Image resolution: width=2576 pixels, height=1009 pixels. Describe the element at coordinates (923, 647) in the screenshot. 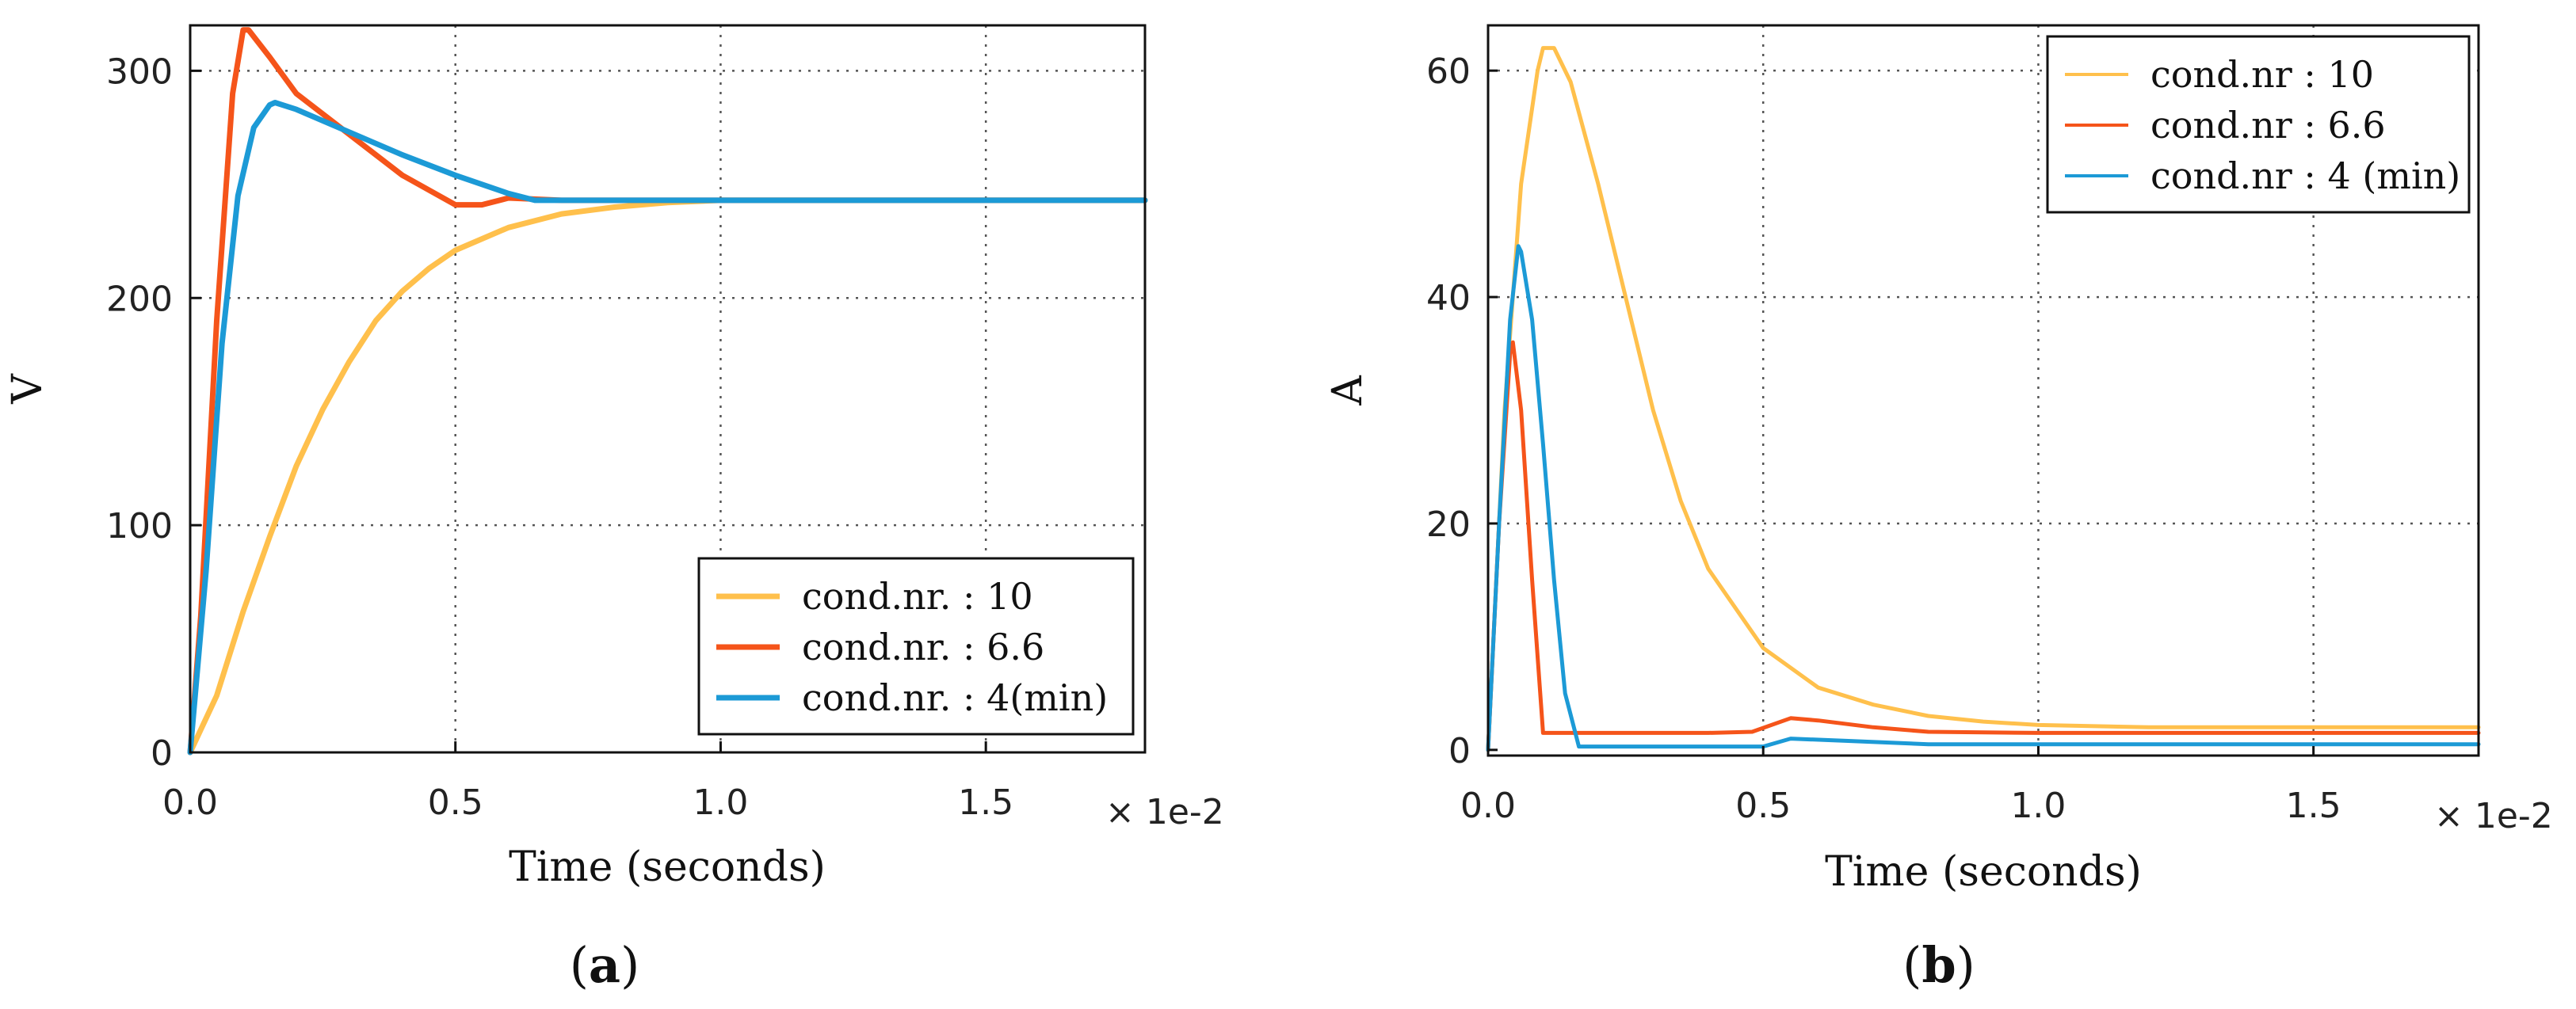

I see `chart-a-legend-label-1: cond.nr. : 6.6` at that location.